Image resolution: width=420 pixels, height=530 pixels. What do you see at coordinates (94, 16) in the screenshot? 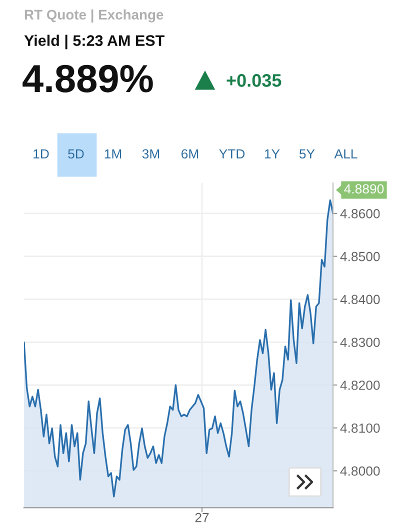
I see `text: RT Quote | Exchange` at bounding box center [94, 16].